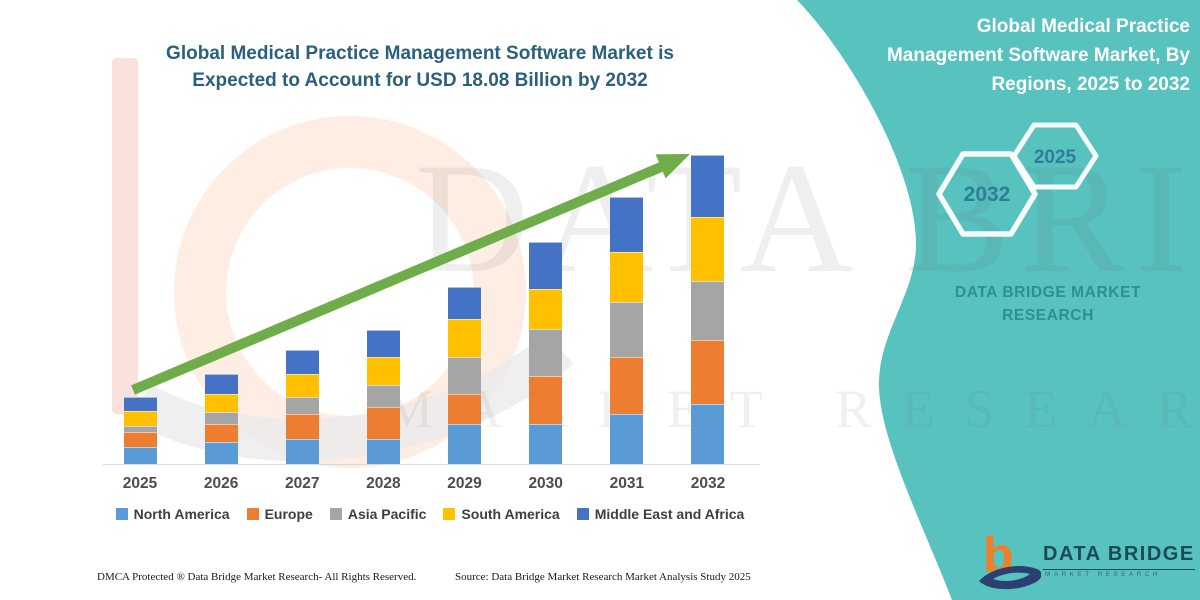 The image size is (1200, 600). Describe the element at coordinates (1048, 292) in the screenshot. I see `brand-text-line1: DATA BRIDGE MARKET` at that location.